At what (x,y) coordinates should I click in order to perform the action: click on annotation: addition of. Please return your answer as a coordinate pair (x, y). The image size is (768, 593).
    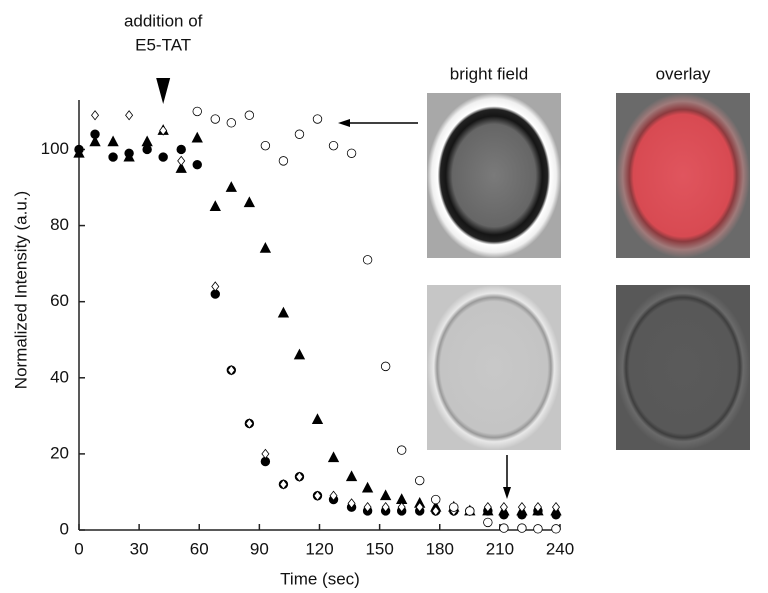
    Looking at the image, I should click on (163, 20).